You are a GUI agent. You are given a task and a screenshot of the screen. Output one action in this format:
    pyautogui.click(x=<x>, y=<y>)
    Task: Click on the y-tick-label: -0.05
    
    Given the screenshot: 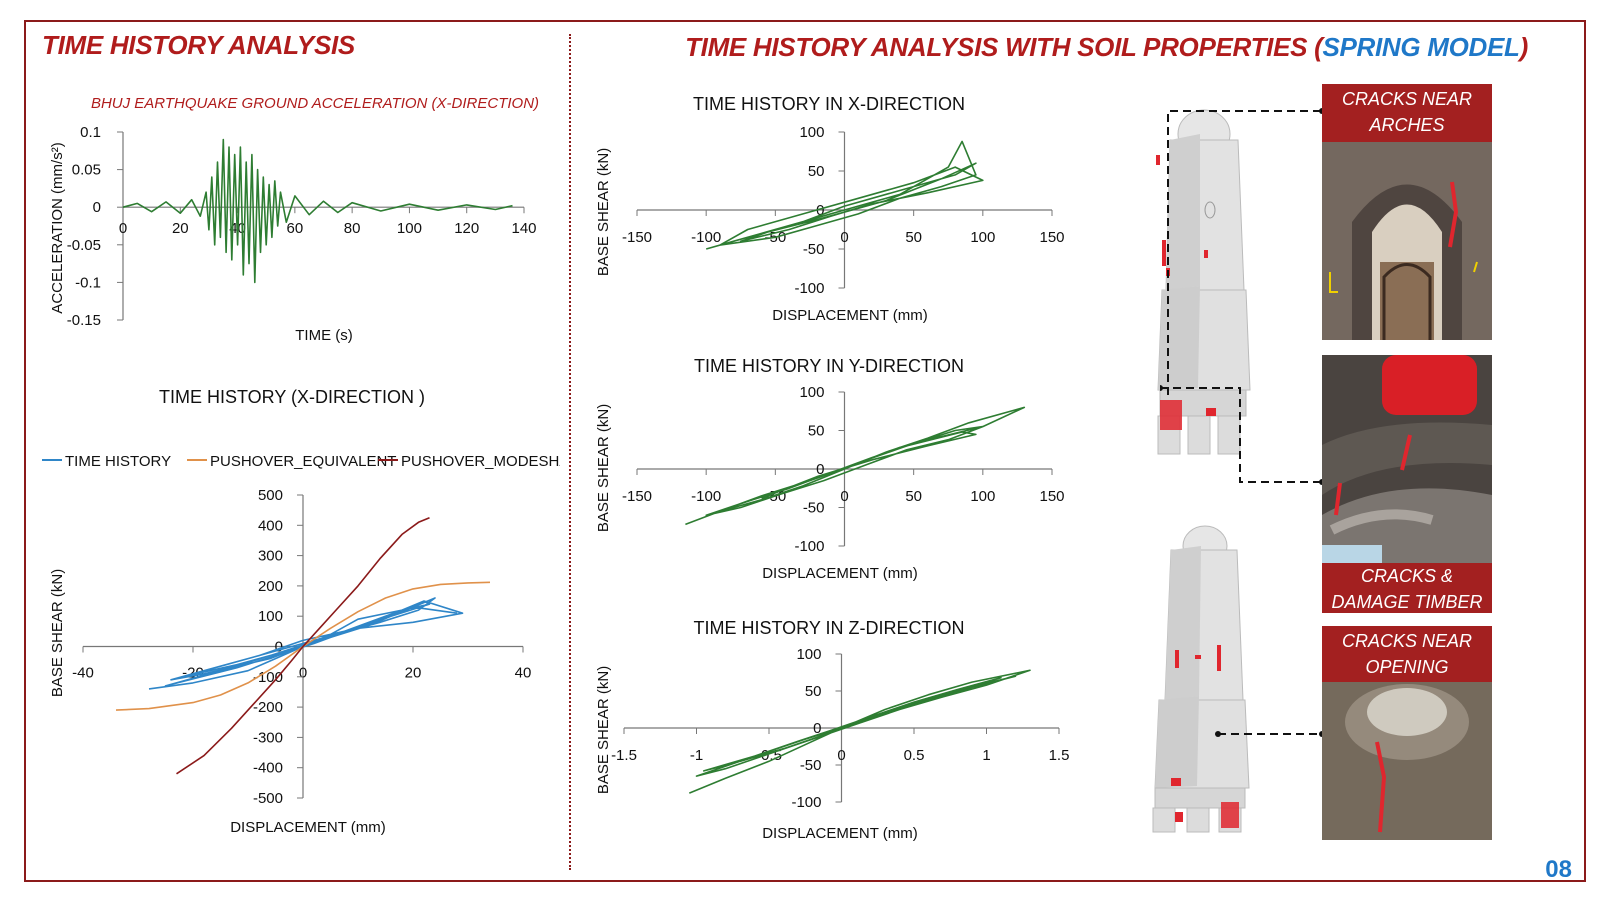 What is the action you would take?
    pyautogui.click(x=84, y=245)
    